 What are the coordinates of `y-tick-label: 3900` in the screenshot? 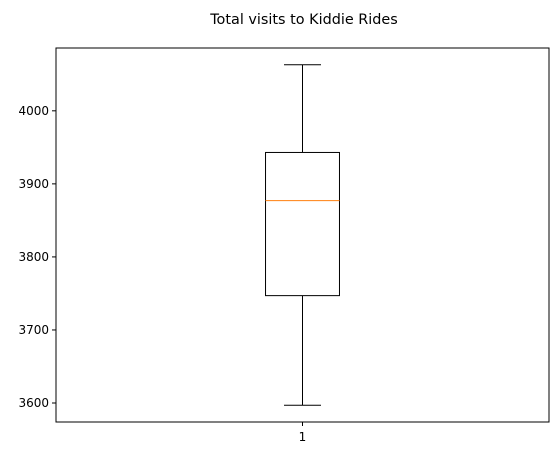 It's located at (33, 184).